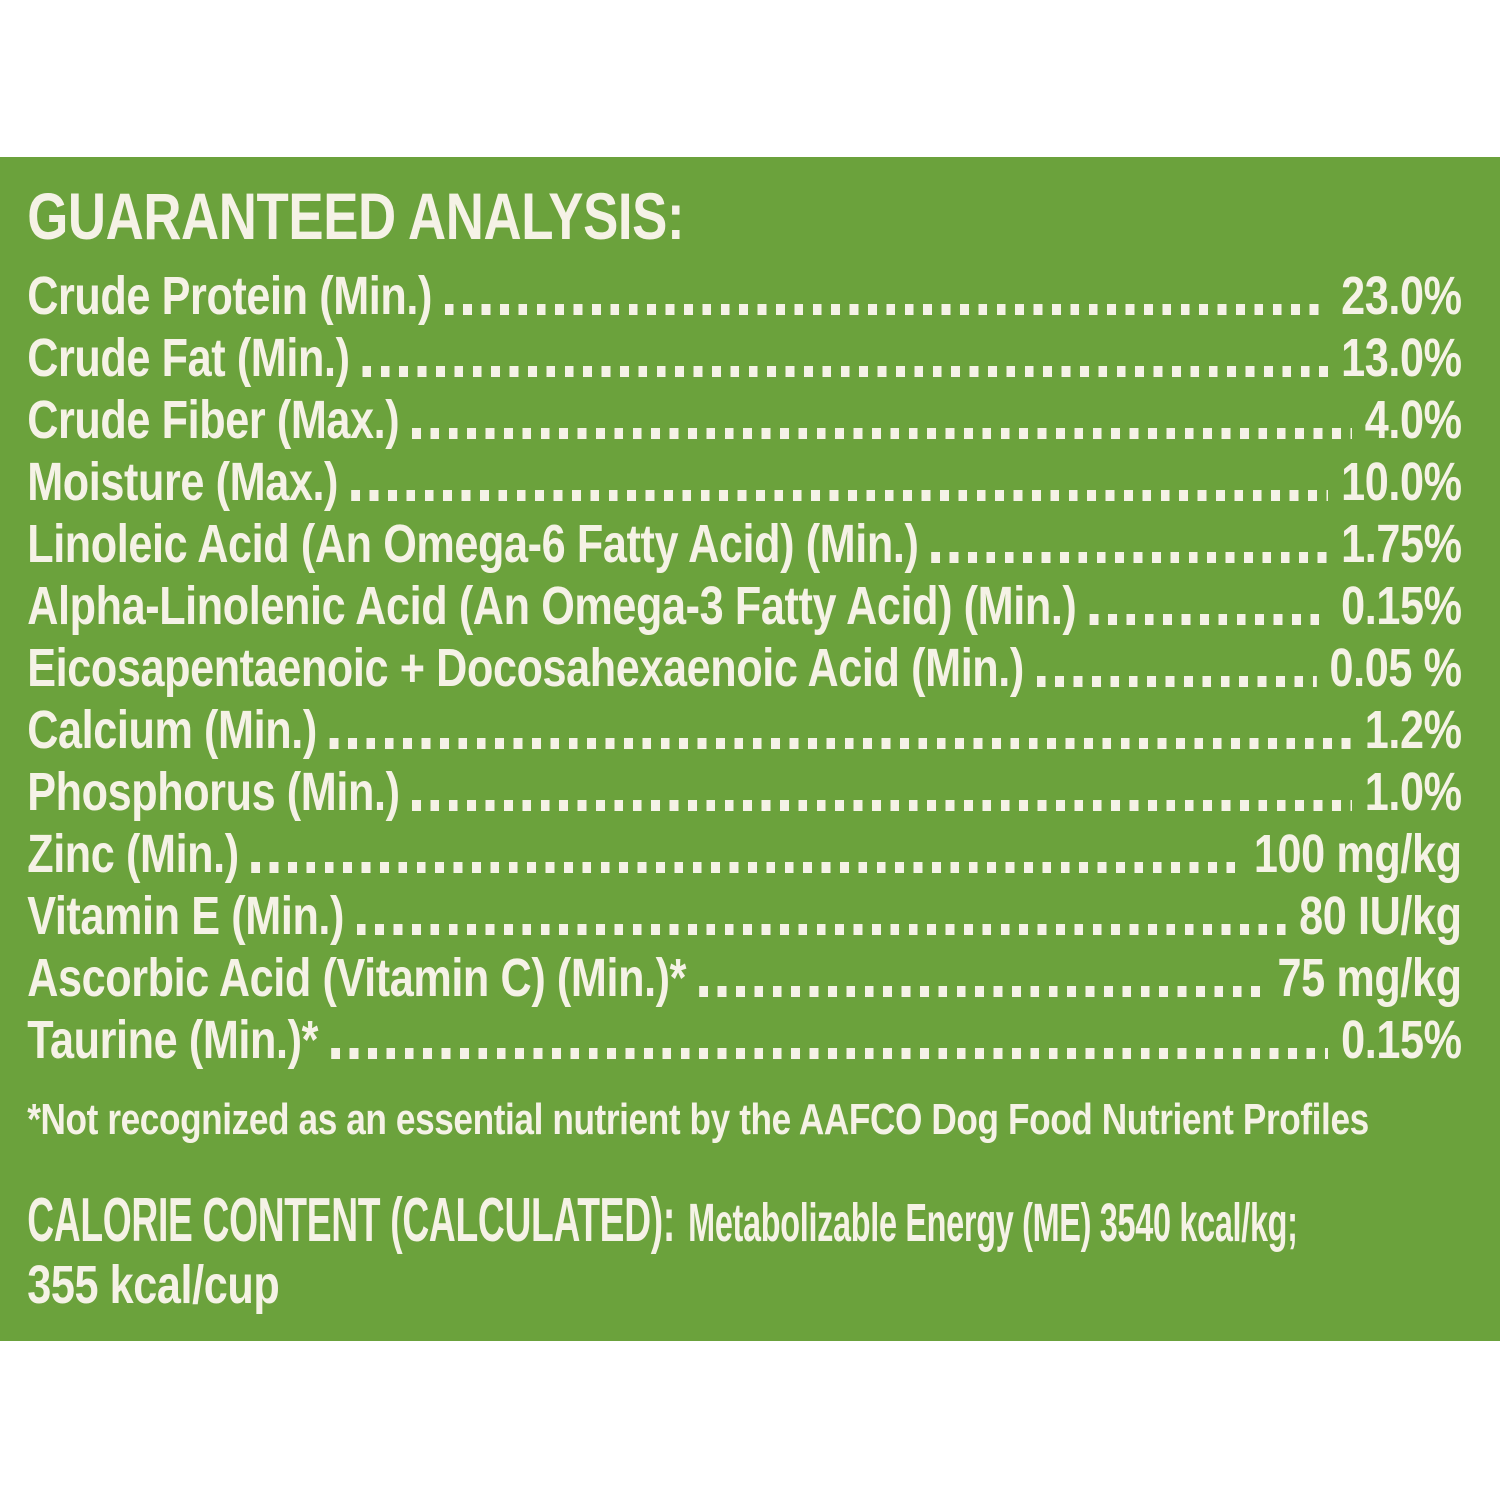 This screenshot has height=1500, width=1500. What do you see at coordinates (1401, 544) in the screenshot?
I see `nutrient-value: 1.75%` at bounding box center [1401, 544].